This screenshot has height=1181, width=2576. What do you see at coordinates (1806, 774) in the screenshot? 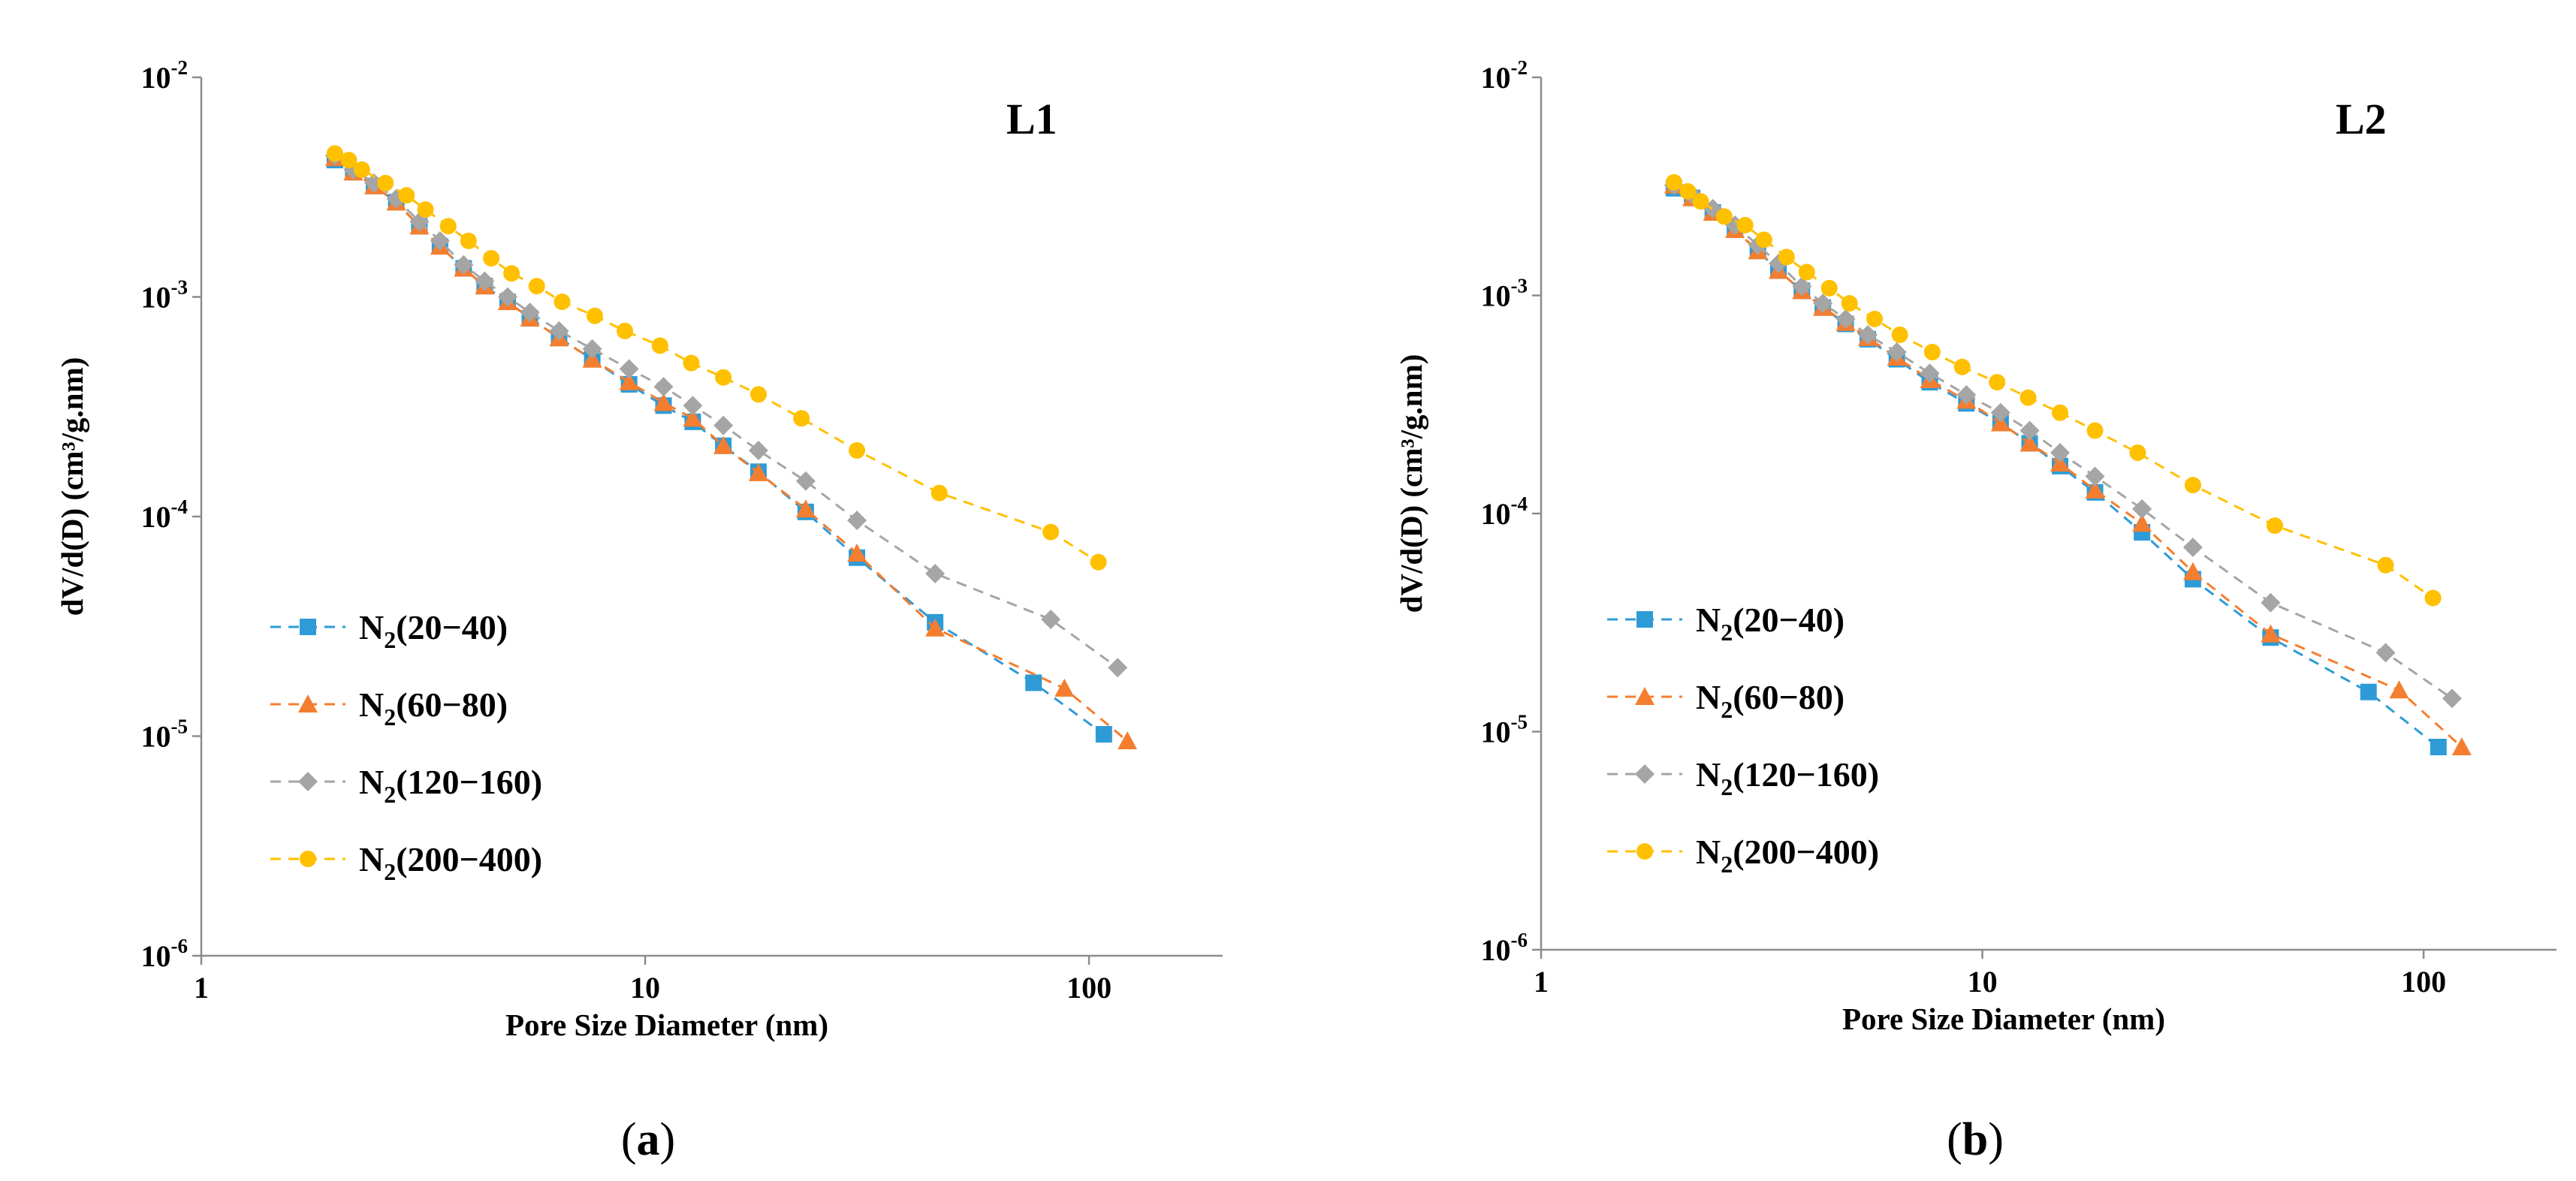
I see `legend-range: (120−160)` at bounding box center [1806, 774].